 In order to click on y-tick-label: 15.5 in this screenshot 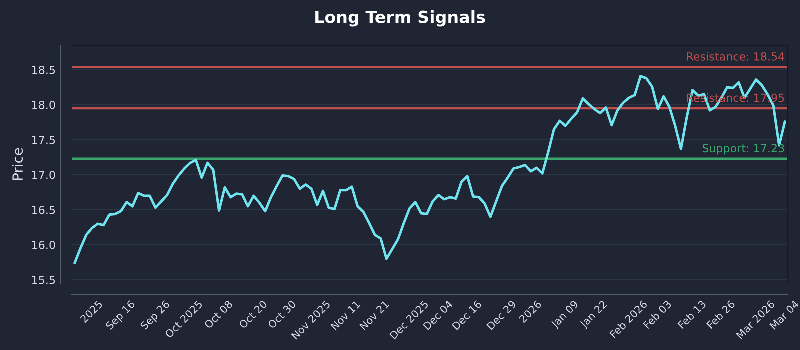, I will do `click(44, 280)`.